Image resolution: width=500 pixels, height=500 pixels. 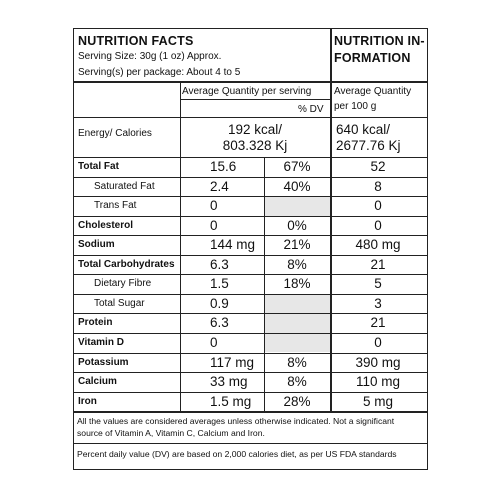 What do you see at coordinates (103, 362) in the screenshot?
I see `nutrient-label: Potassium` at bounding box center [103, 362].